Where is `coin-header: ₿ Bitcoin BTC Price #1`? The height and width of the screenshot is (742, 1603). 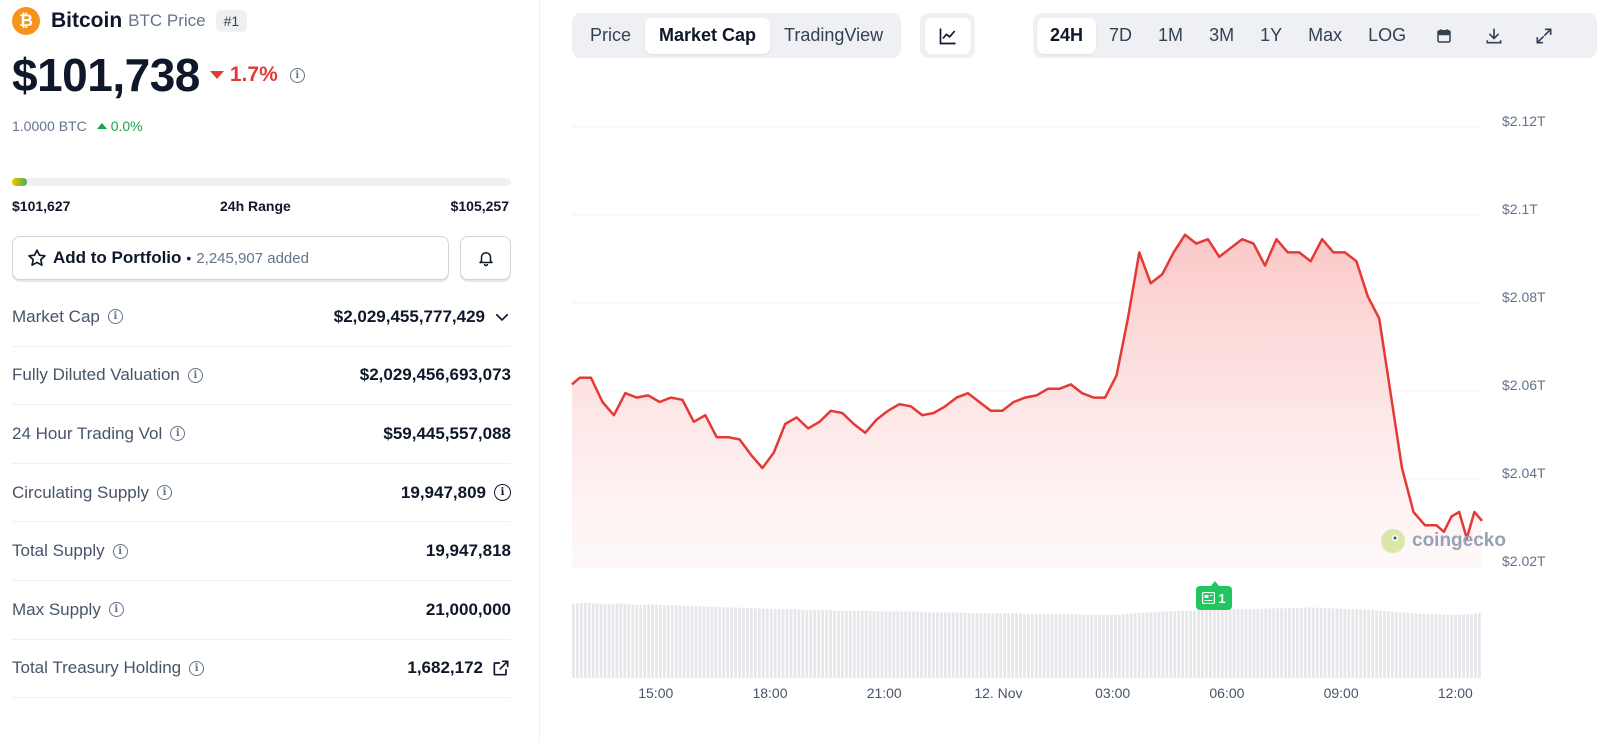
coin-header: ₿ Bitcoin BTC Price #1 is located at coordinates (130, 21).